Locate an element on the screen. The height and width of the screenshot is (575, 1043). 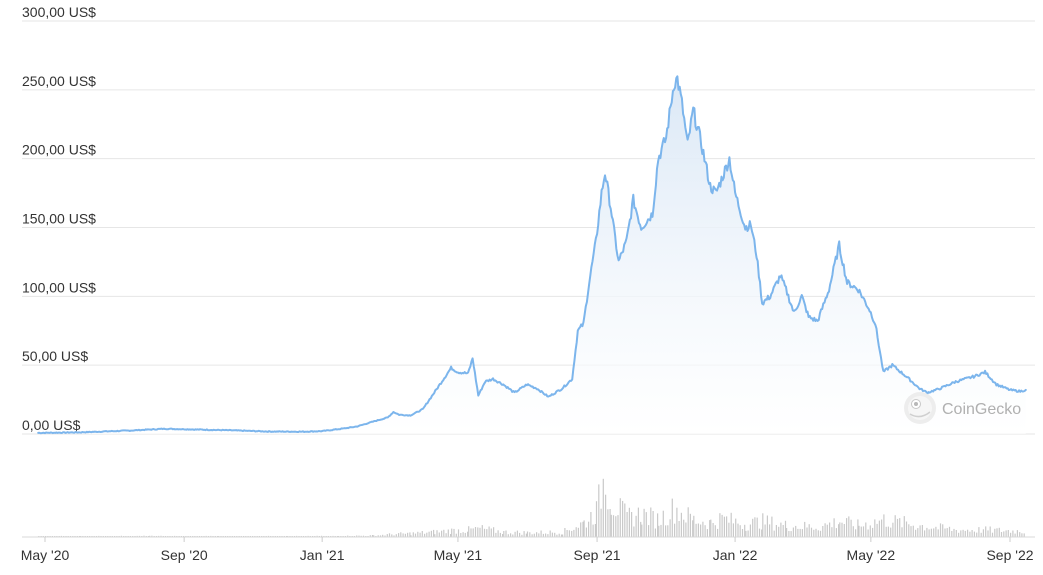
y-tick-label: 0,00 US$ is located at coordinates (51, 425).